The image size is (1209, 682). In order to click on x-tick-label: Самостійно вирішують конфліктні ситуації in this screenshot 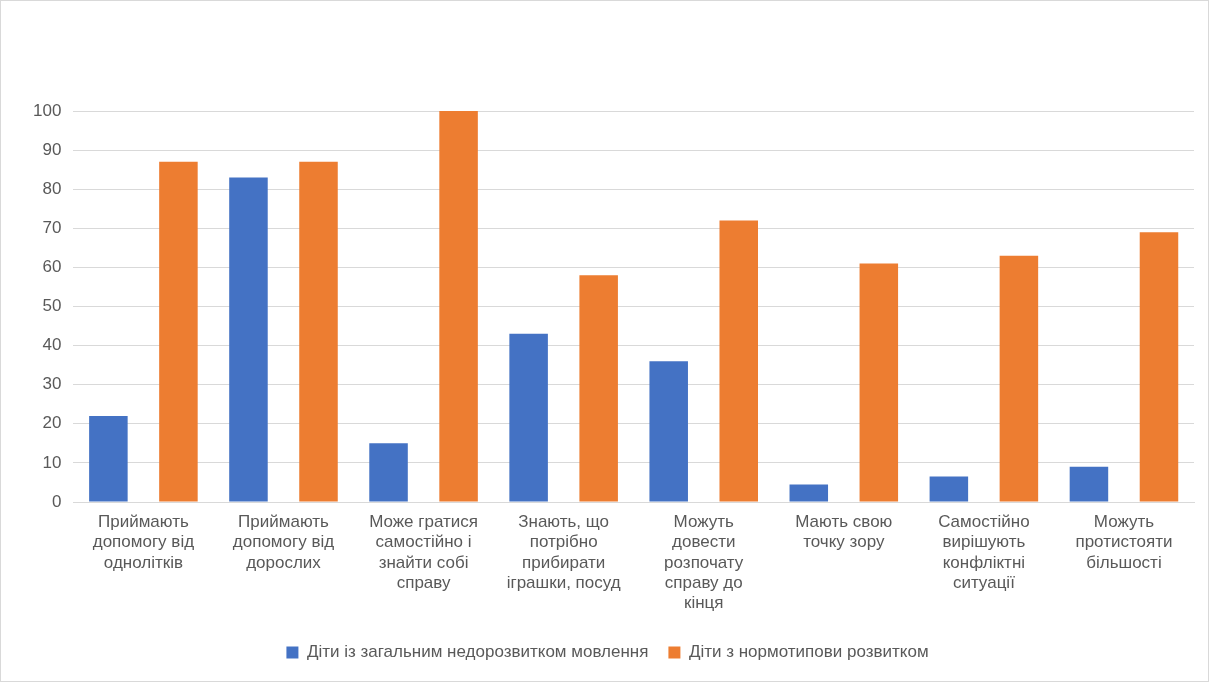, I will do `click(984, 552)`.